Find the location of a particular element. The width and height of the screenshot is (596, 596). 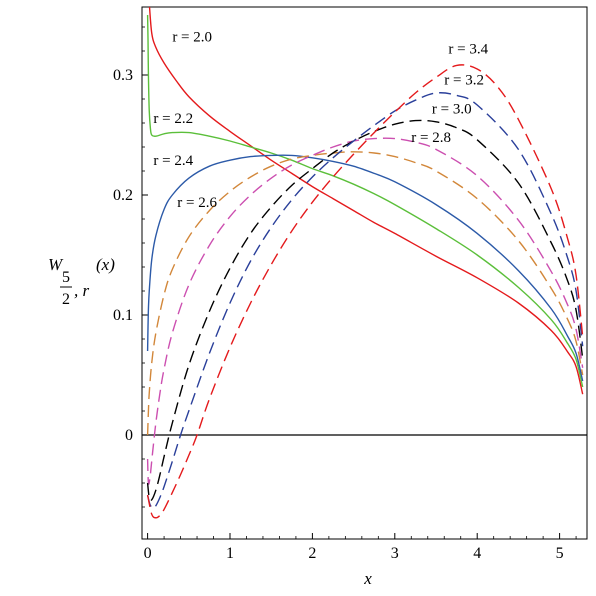

svg-text: 5 is located at coordinates (66, 277).